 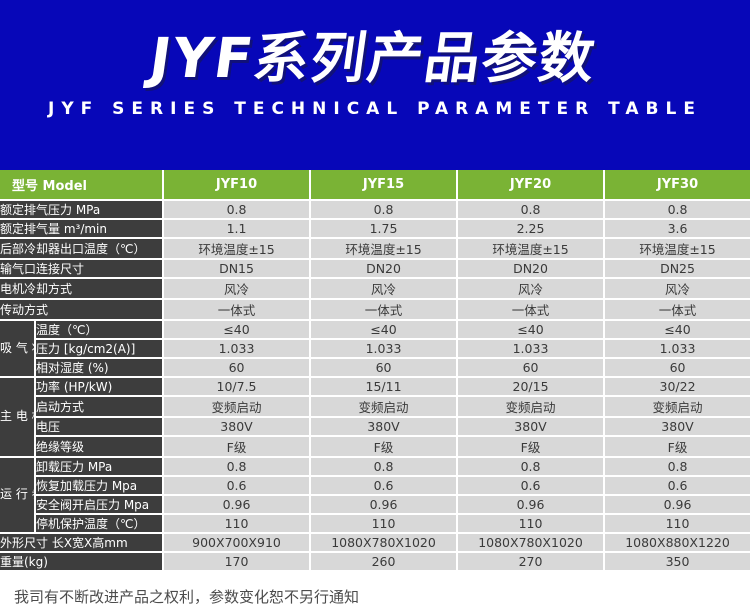 What do you see at coordinates (676, 561) in the screenshot?
I see `value-cell: 350` at bounding box center [676, 561].